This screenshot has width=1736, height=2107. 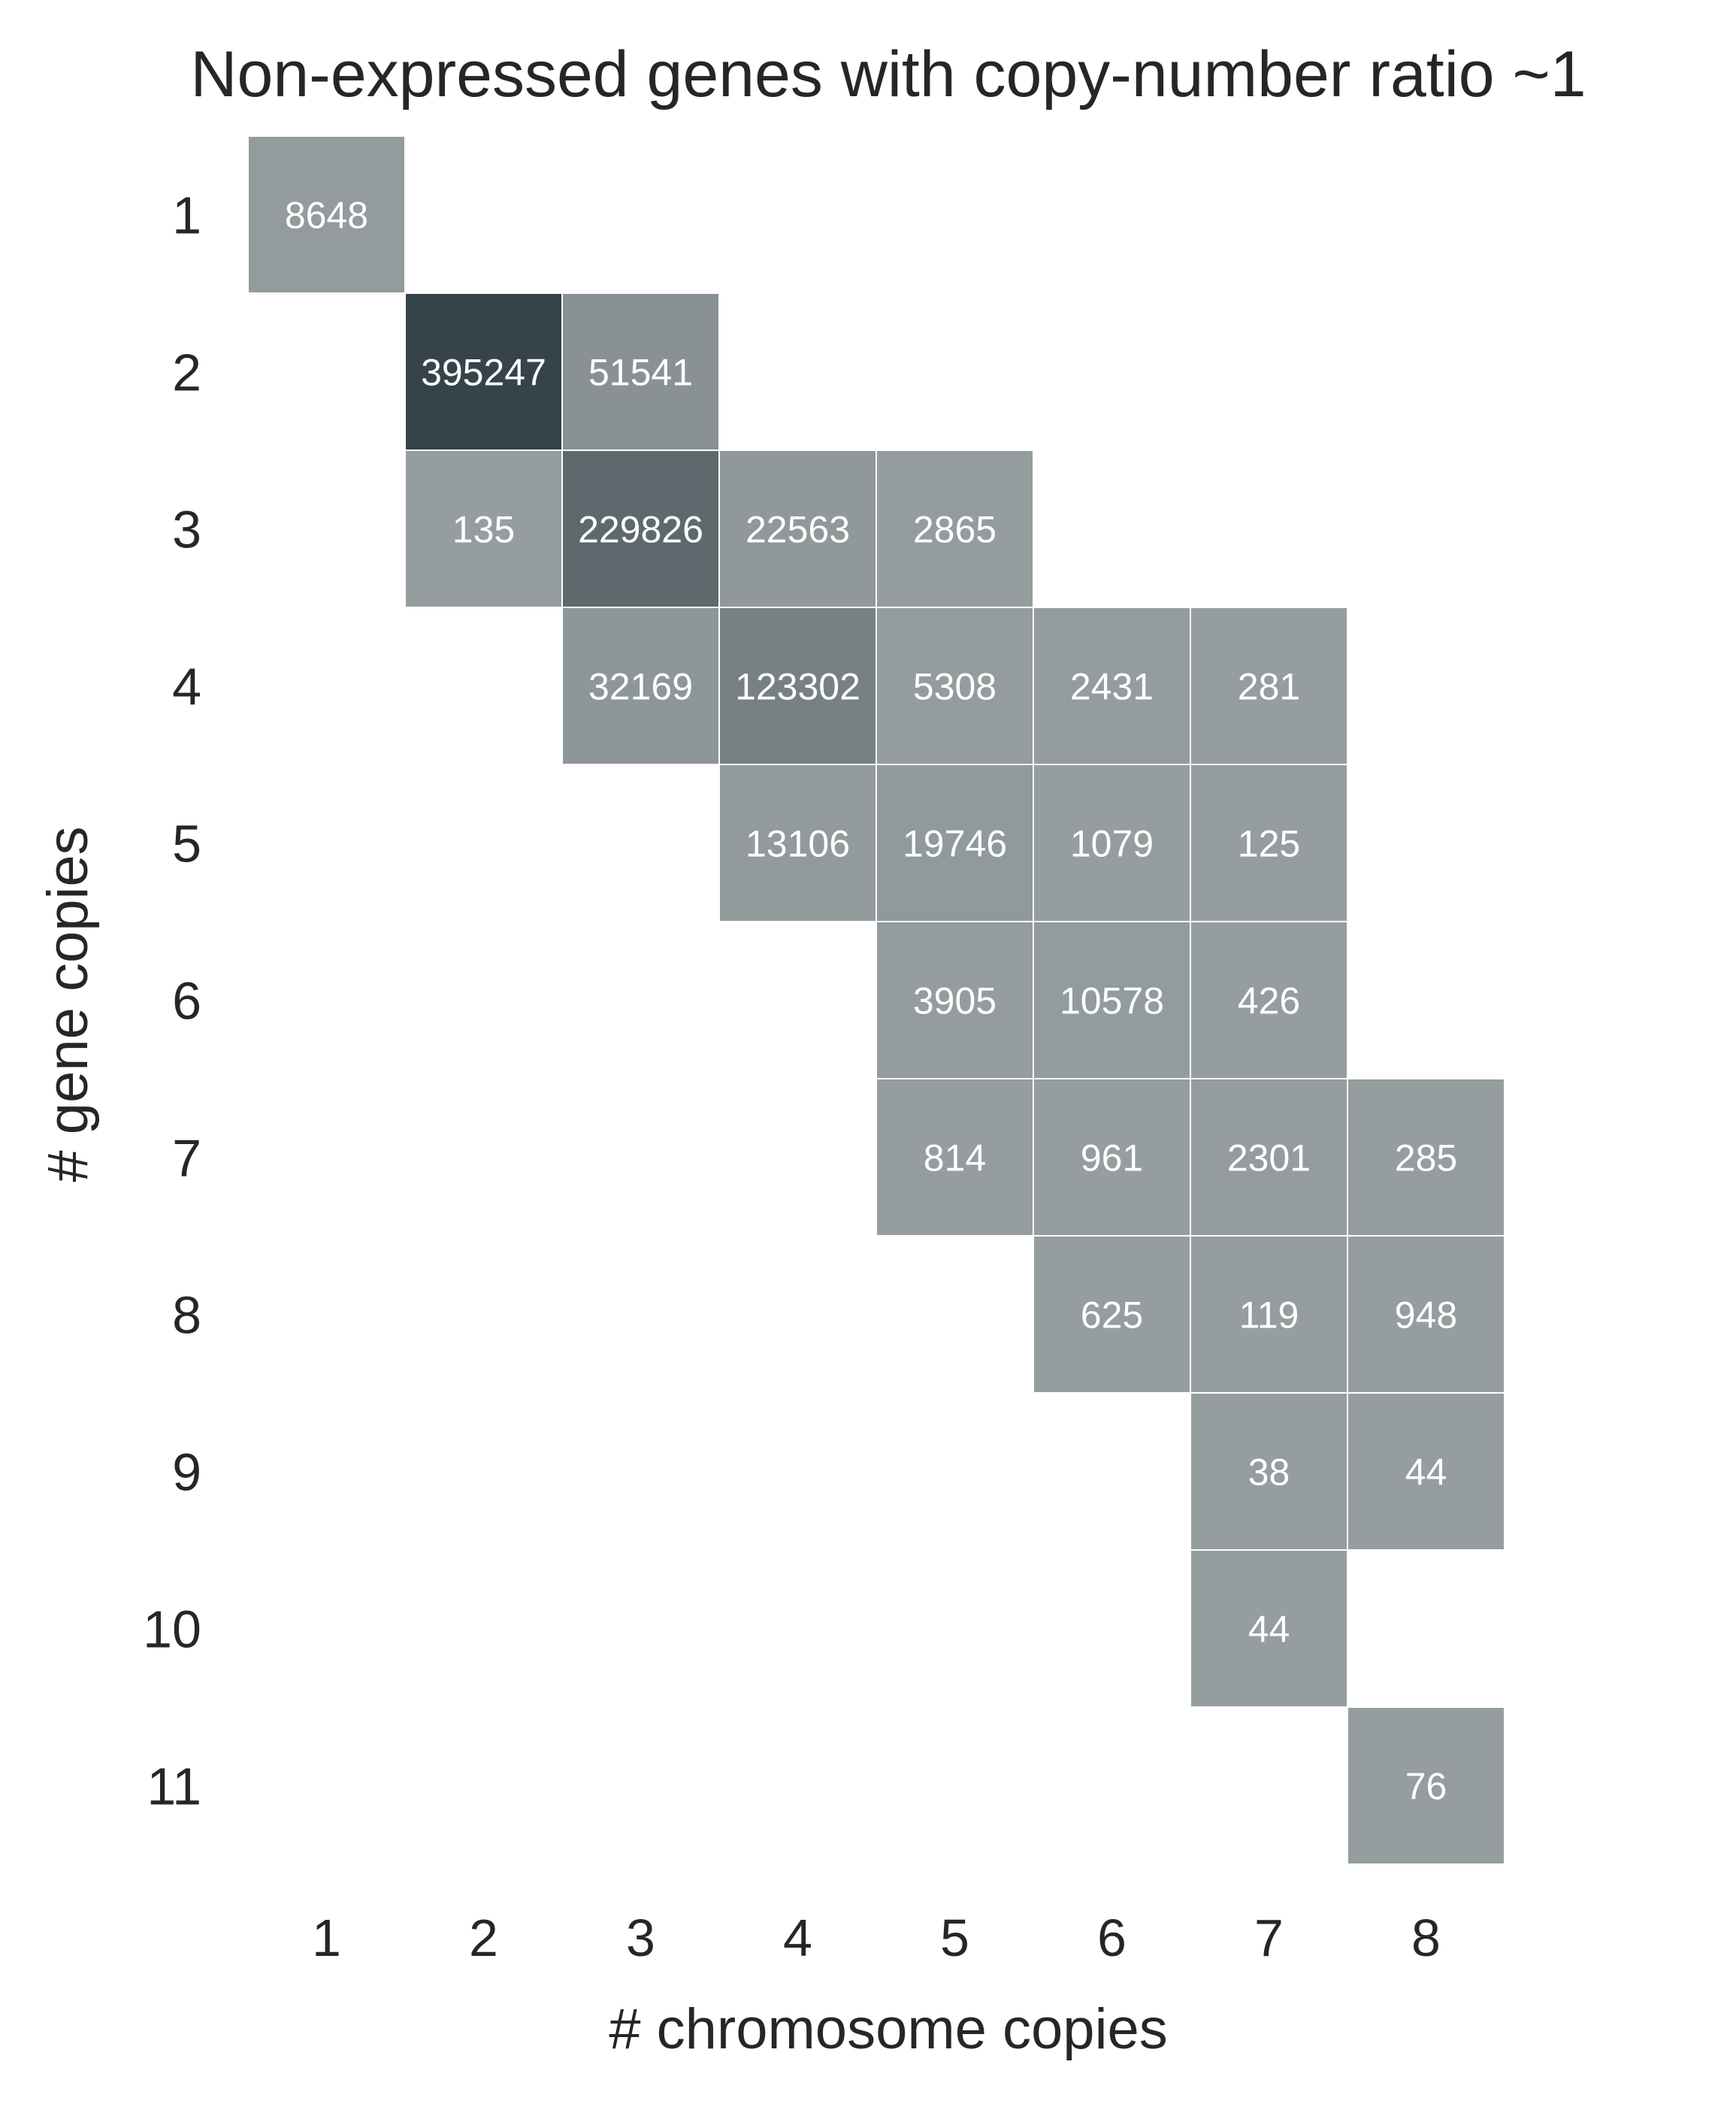 I want to click on heatmap-cell: 38, so click(x=1269, y=1471).